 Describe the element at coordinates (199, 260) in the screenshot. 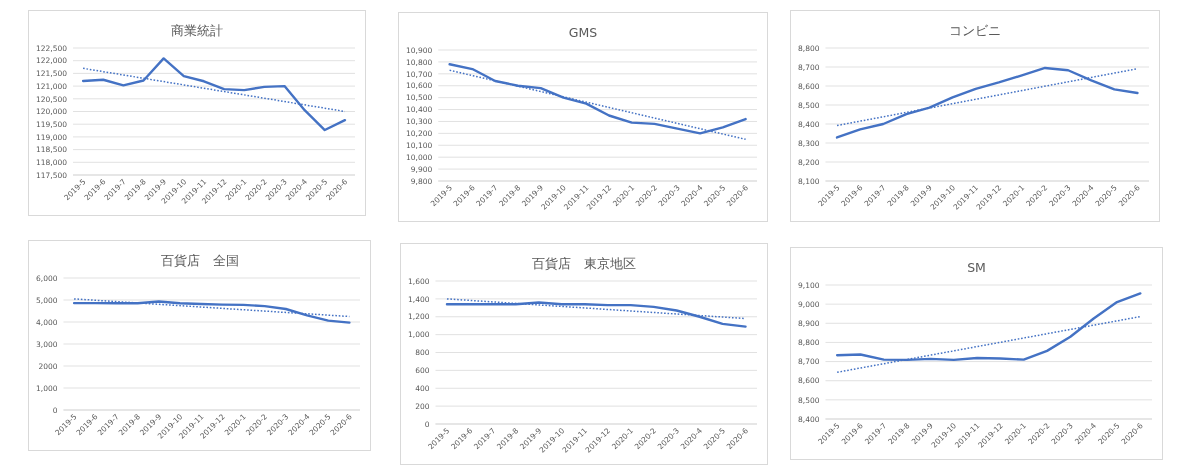

I see `title: 百貨店 全国` at that location.